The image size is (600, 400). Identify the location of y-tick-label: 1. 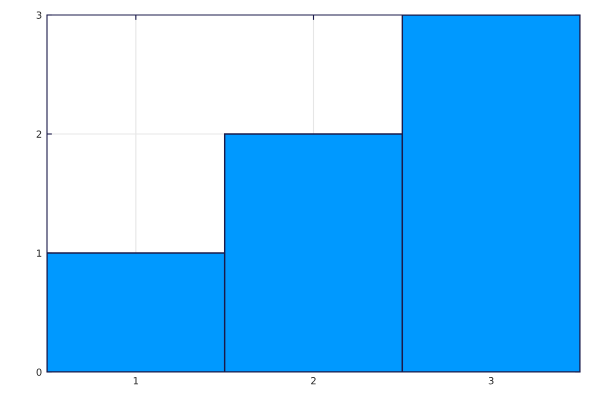
(39, 253).